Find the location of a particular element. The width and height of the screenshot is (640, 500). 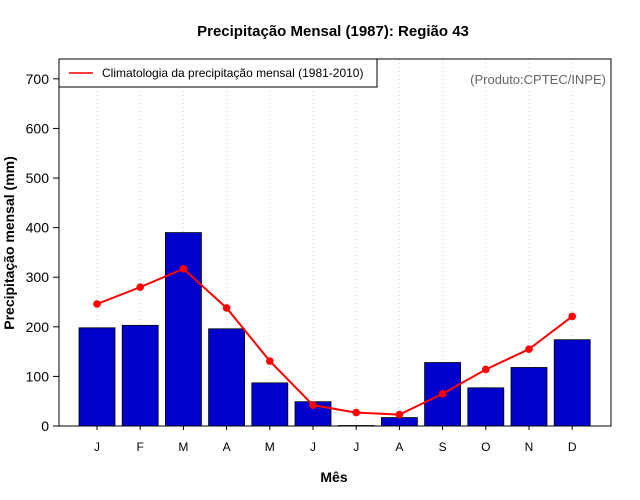

y-axis: 0 100 200 300 400 500 600 700 is located at coordinates (42, 252).